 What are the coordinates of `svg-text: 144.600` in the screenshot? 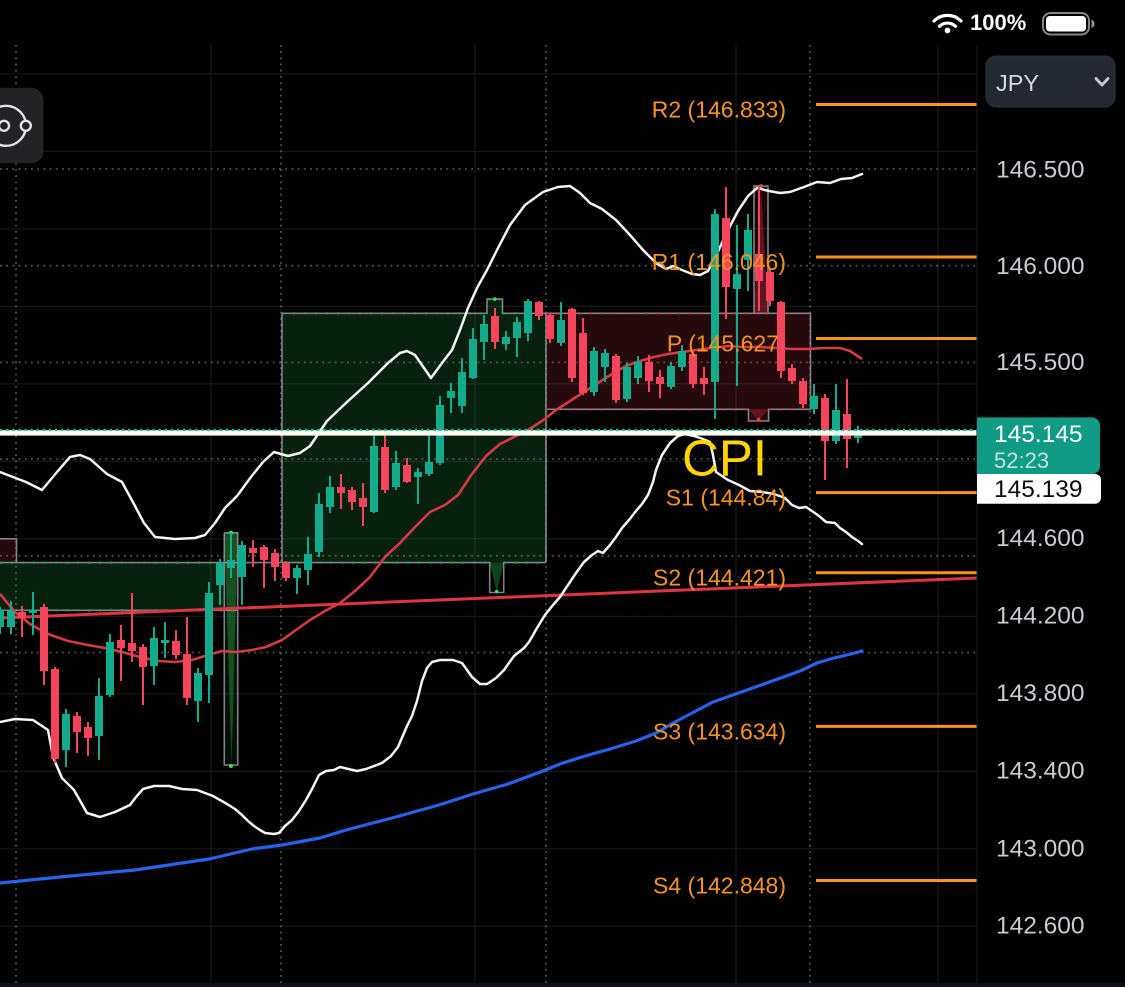 It's located at (1040, 538).